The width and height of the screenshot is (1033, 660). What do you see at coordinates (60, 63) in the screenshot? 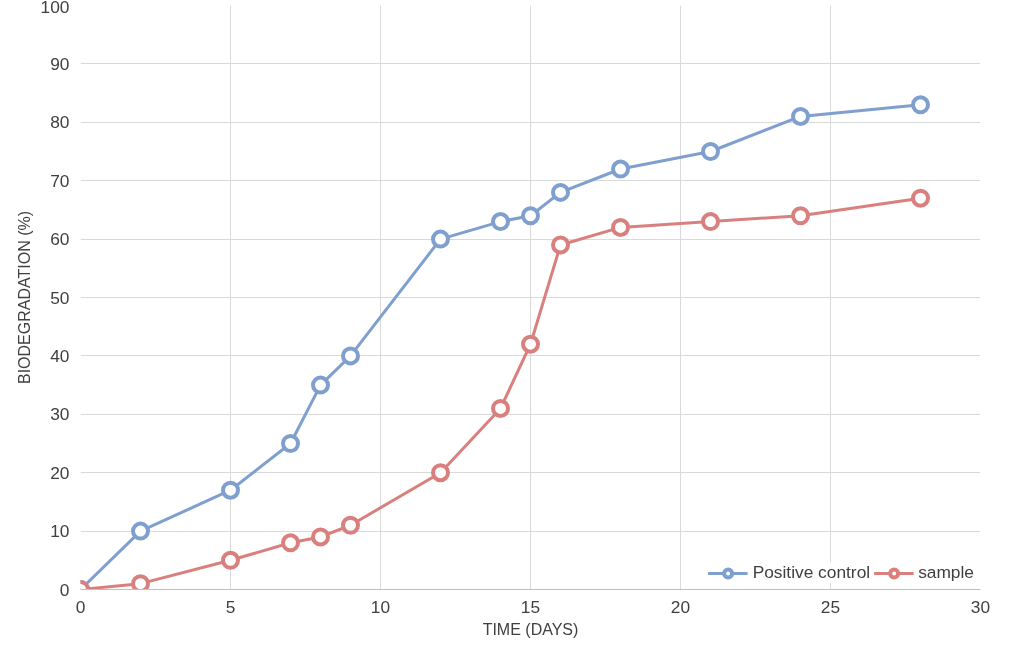
I see `y-tick-label: 90` at bounding box center [60, 63].